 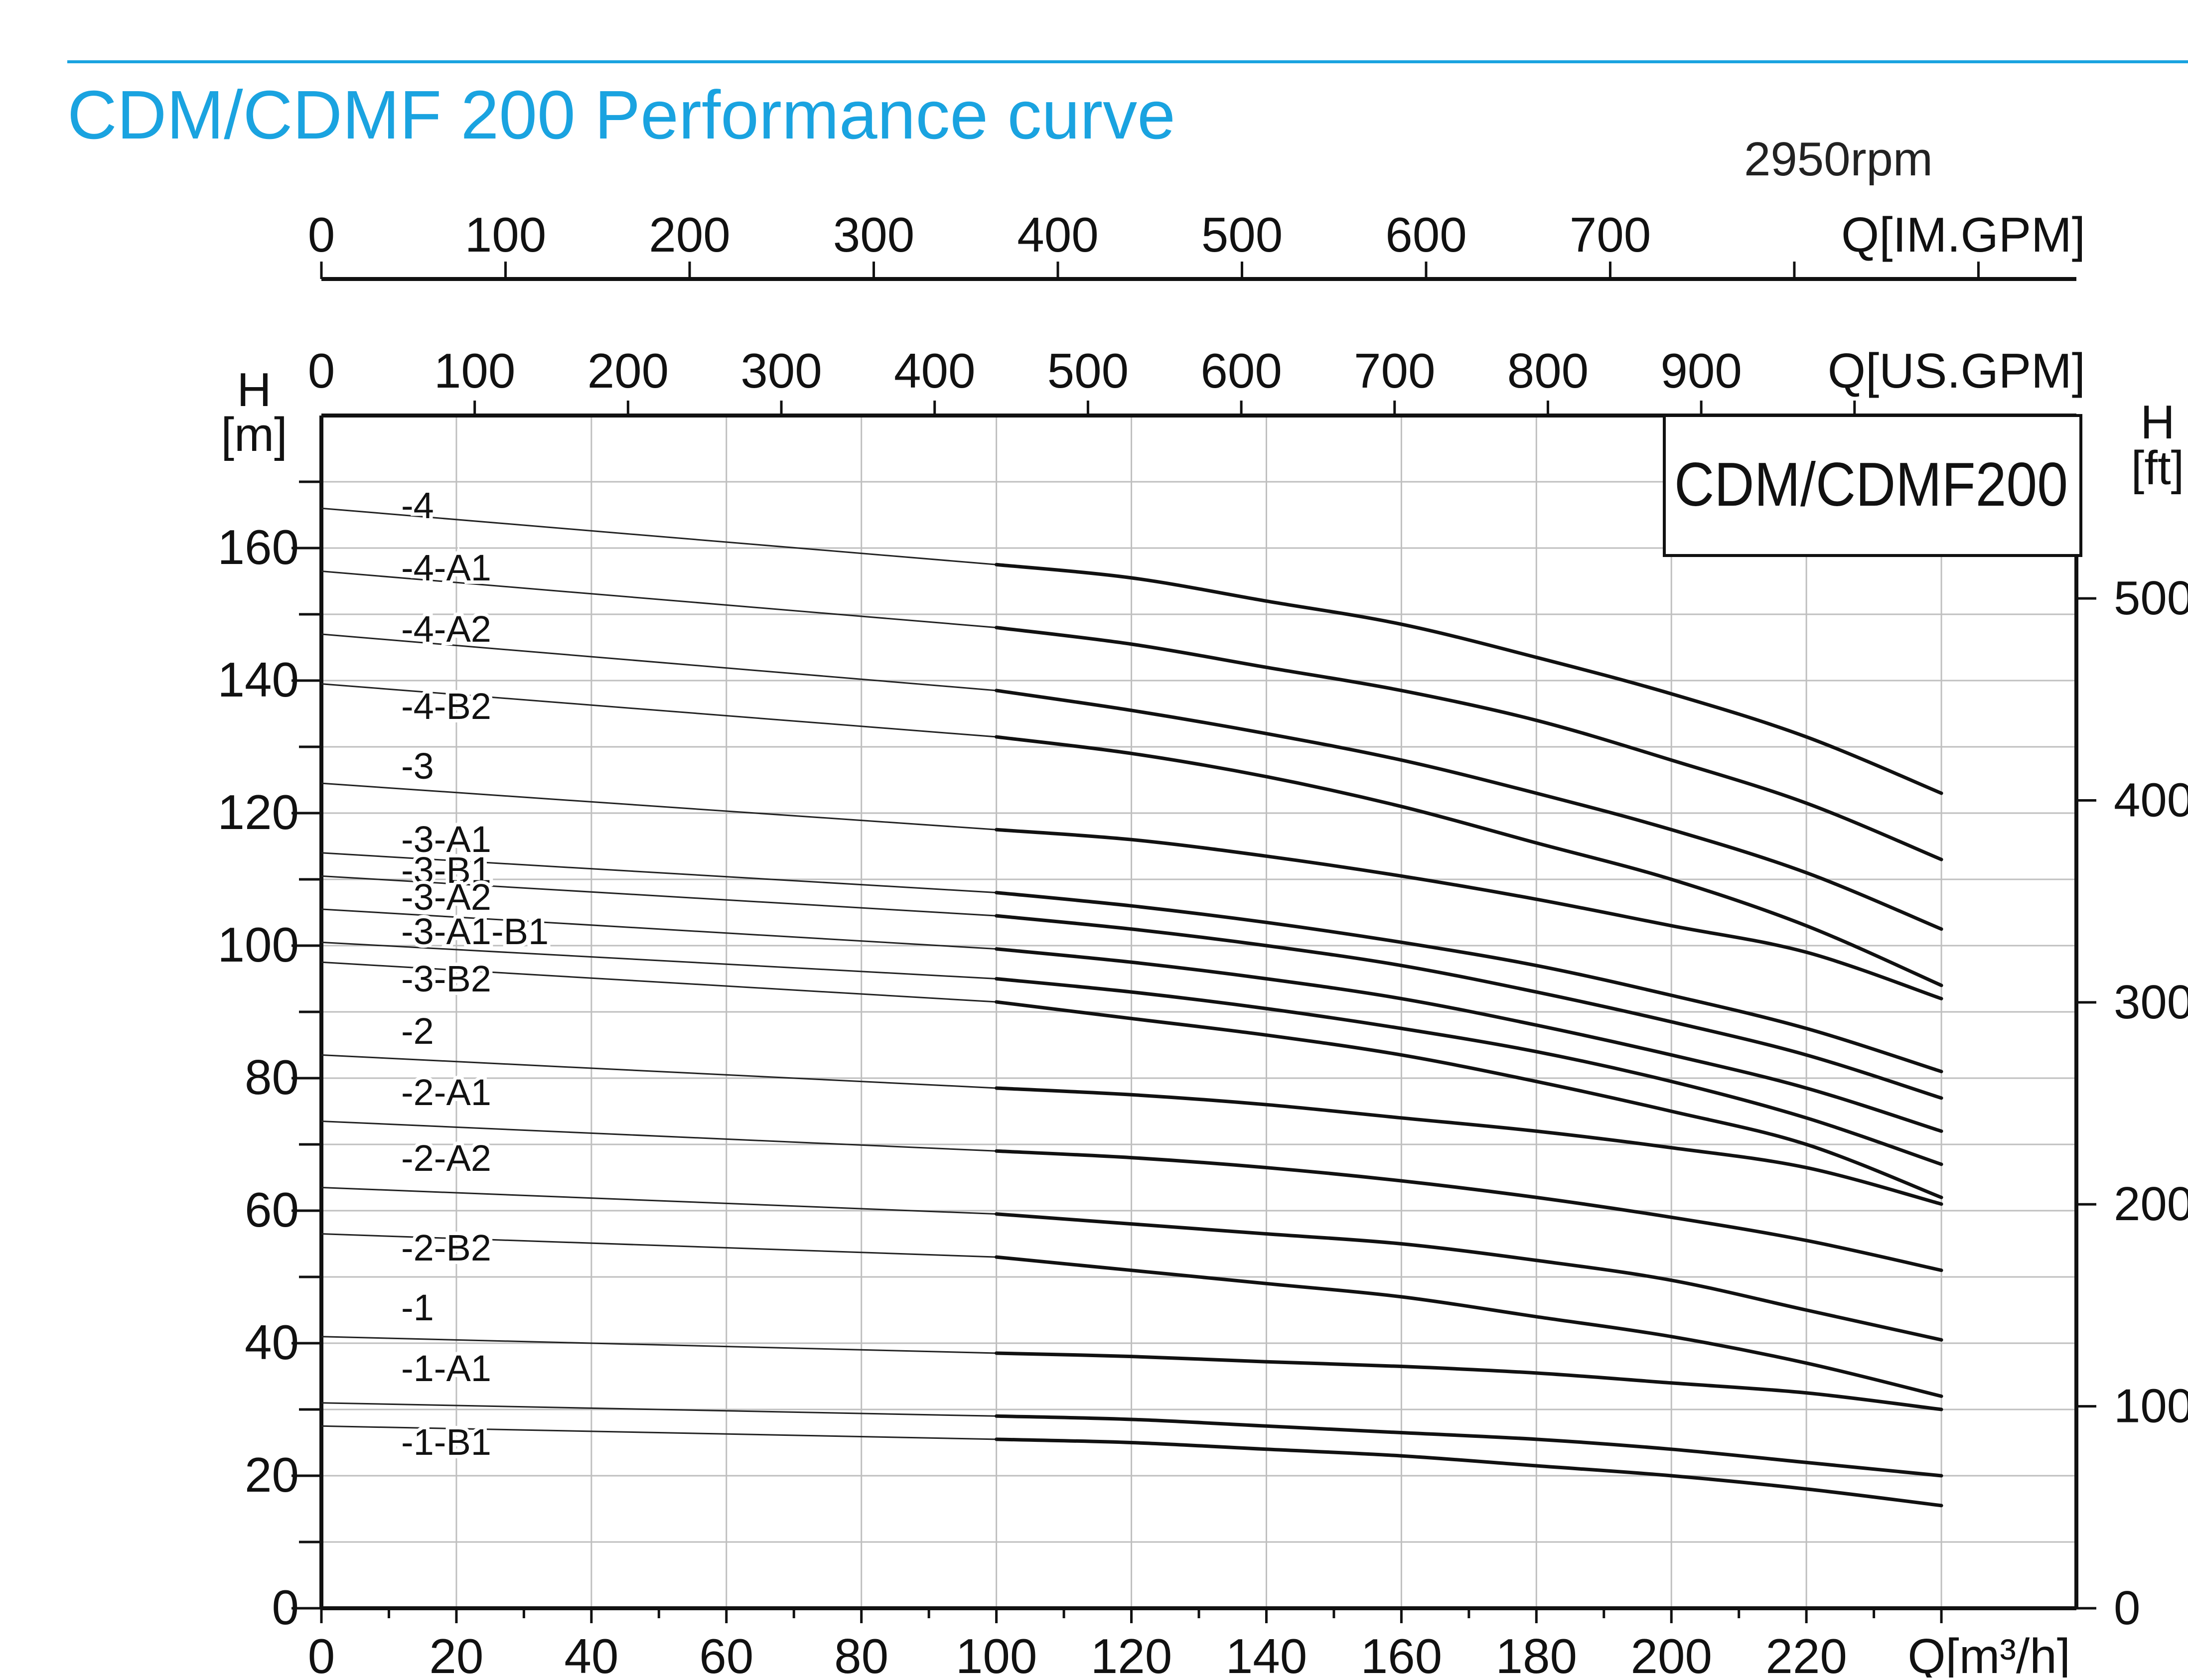 I want to click on x-im-tick-label: 500, so click(x=1242, y=234).